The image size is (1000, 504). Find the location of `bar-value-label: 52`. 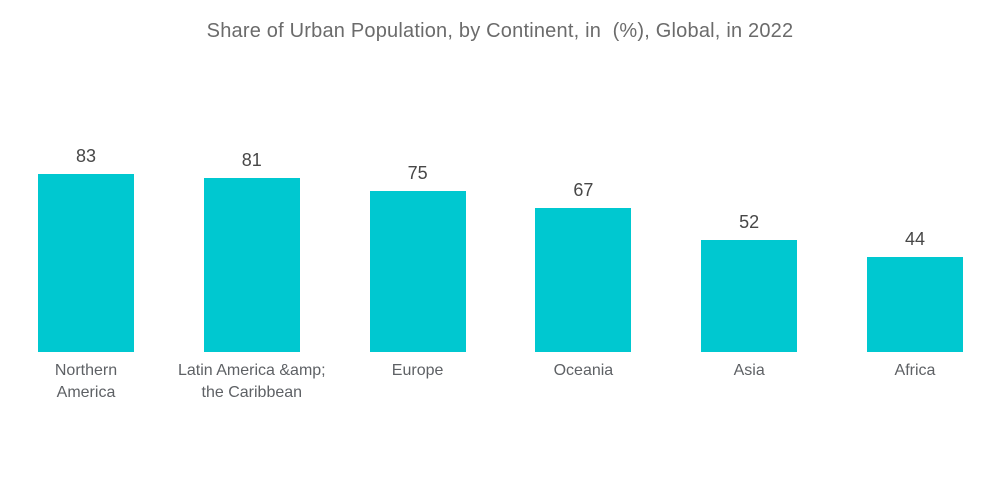

bar-value-label: 52 is located at coordinates (749, 222).